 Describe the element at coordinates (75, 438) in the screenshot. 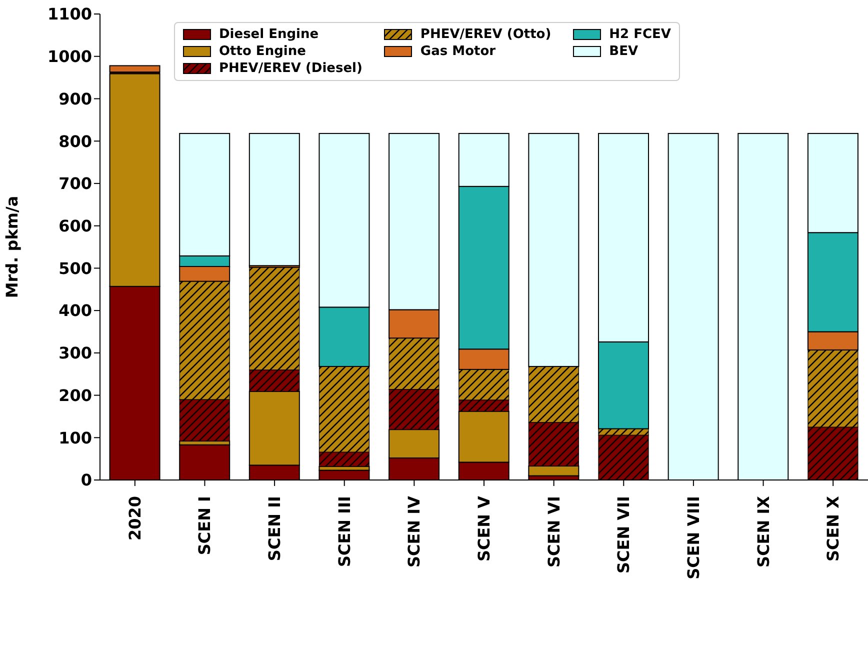

I see `y-tick-label: 100` at that location.